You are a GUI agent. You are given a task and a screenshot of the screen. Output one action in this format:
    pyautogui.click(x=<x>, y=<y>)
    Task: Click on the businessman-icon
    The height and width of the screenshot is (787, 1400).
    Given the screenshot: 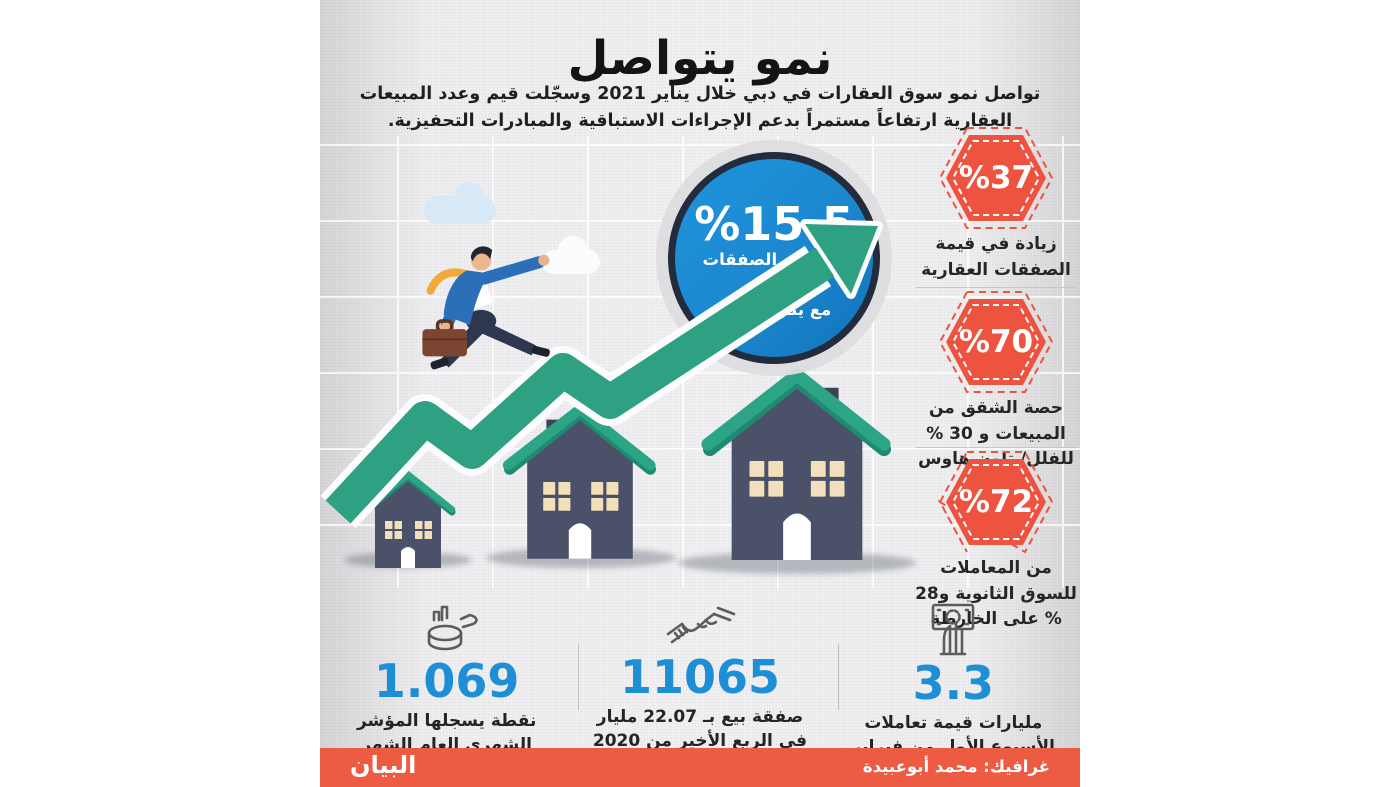 What is the action you would take?
    pyautogui.click(x=486, y=308)
    